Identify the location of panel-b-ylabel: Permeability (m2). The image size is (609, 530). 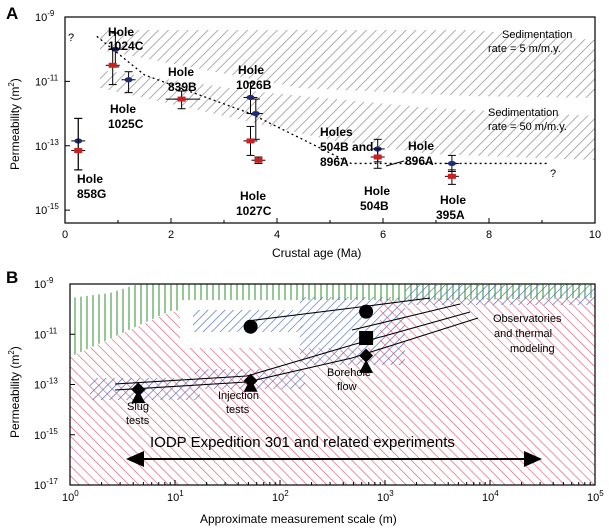
(14, 392).